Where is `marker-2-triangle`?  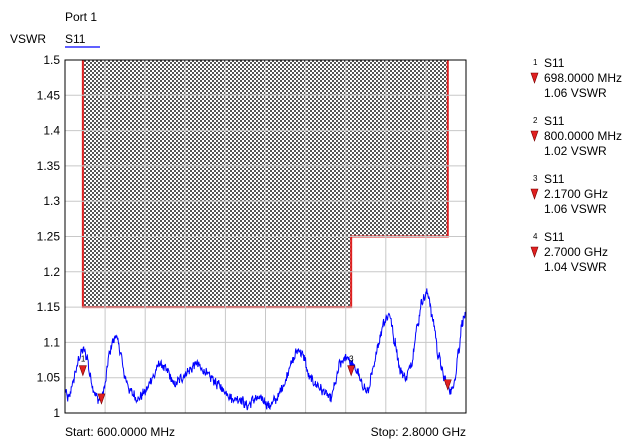 marker-2-triangle is located at coordinates (101, 399).